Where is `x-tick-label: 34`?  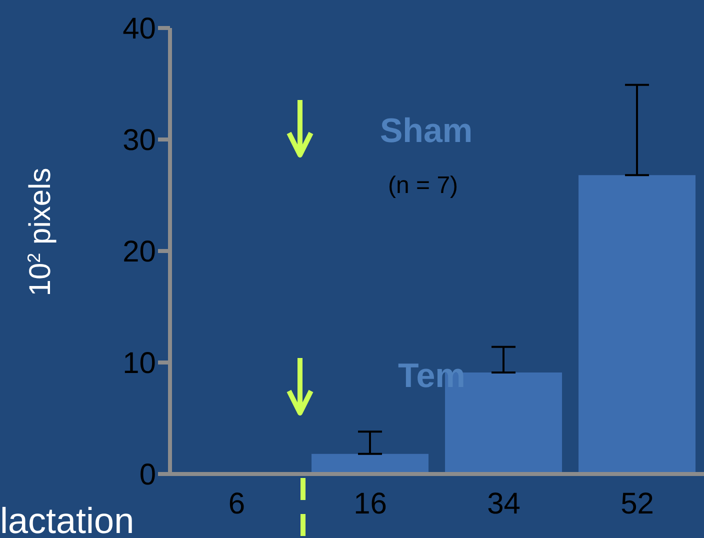 x-tick-label: 34 is located at coordinates (503, 503).